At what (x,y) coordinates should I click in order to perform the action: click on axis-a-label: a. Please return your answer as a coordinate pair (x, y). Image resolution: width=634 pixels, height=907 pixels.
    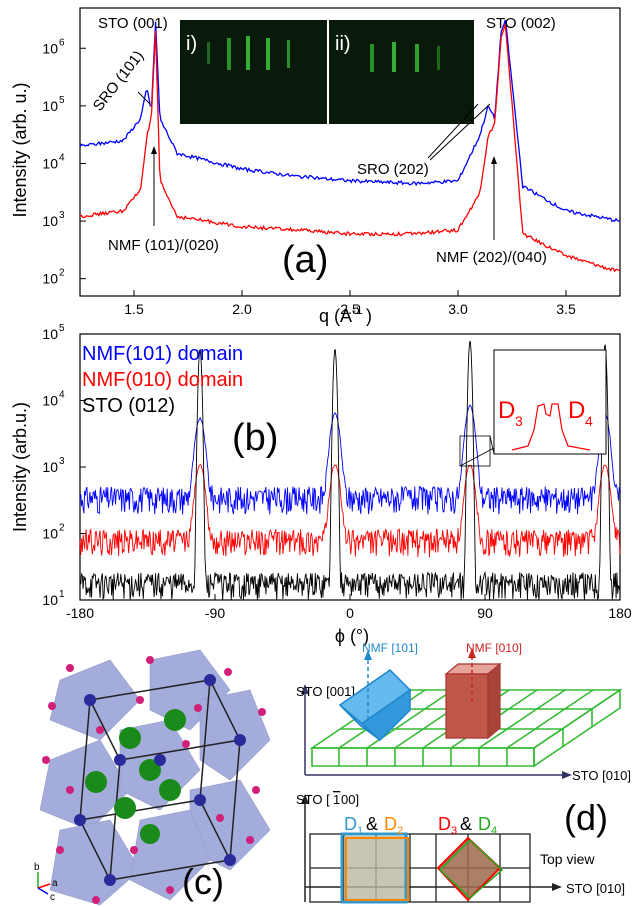
    Looking at the image, I should click on (55, 883).